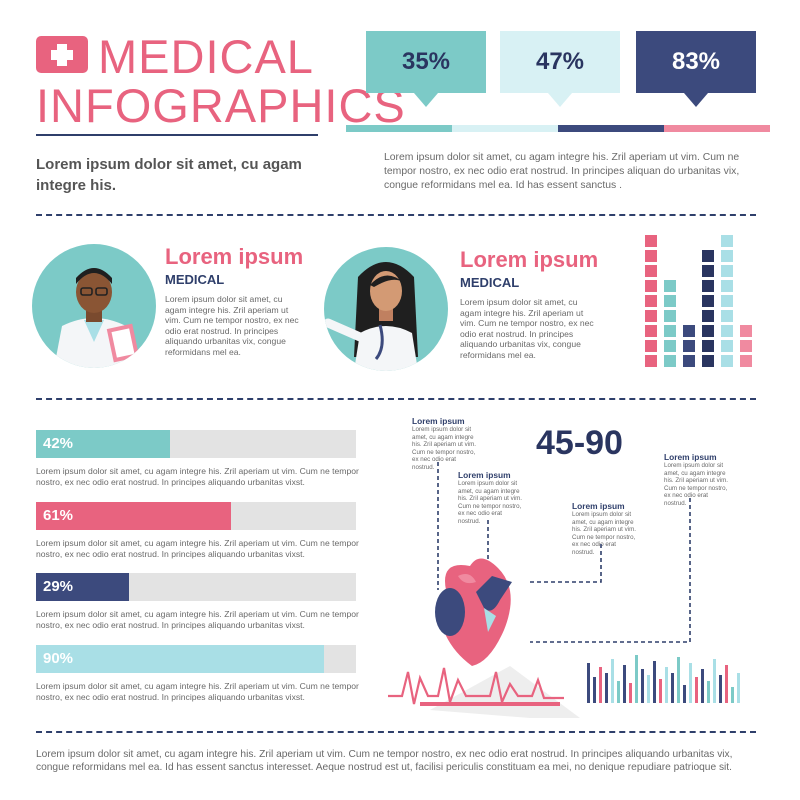  Describe the element at coordinates (58, 658) in the screenshot. I see `progress-label: 90%` at that location.